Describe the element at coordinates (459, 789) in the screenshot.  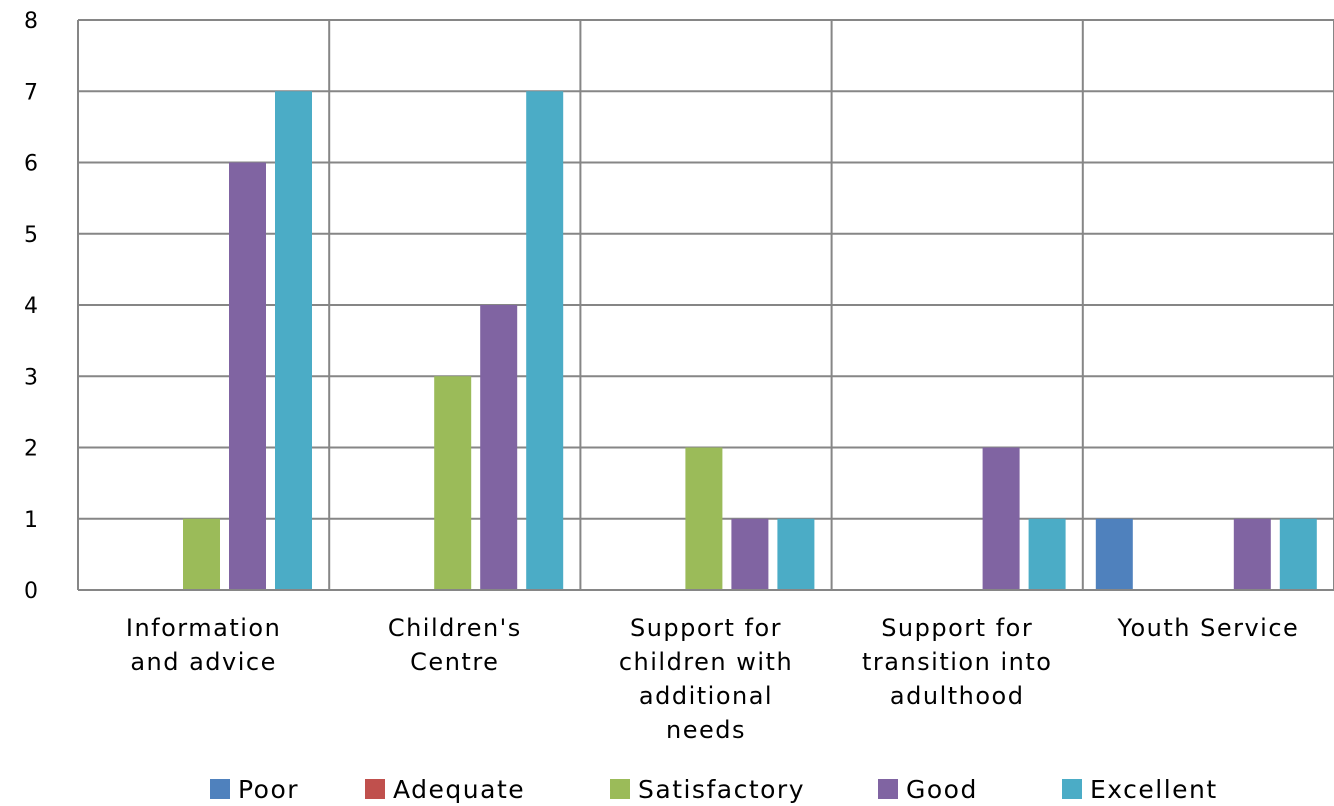
I see `legend-label-adequate: Adequate` at that location.